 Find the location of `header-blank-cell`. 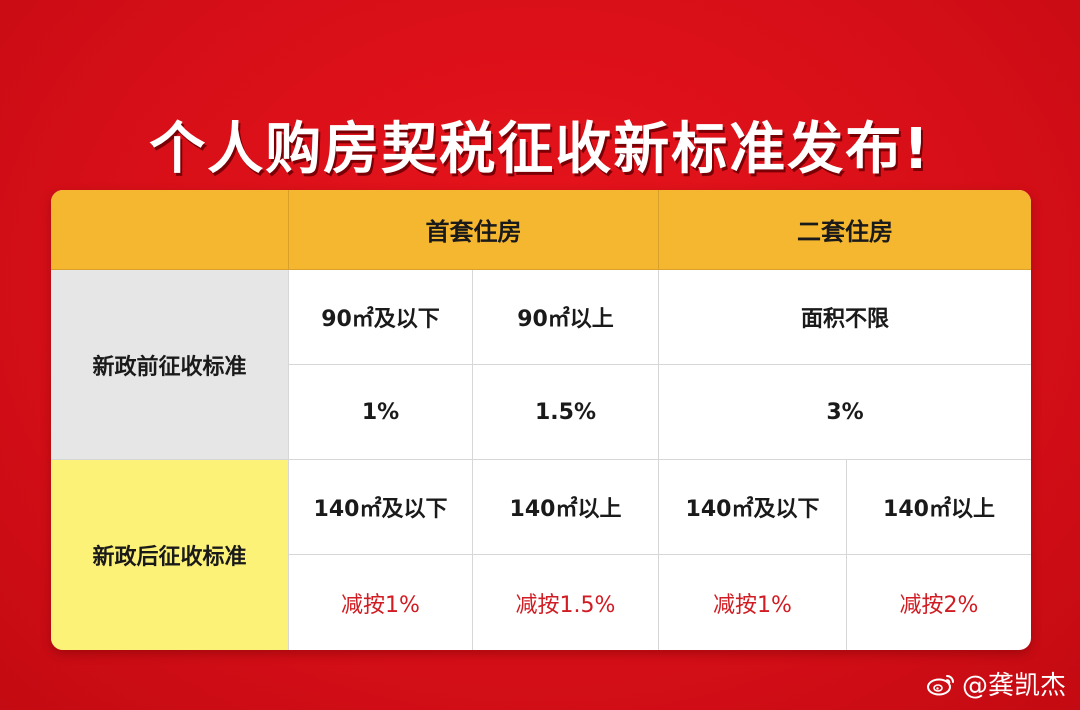

header-blank-cell is located at coordinates (170, 230).